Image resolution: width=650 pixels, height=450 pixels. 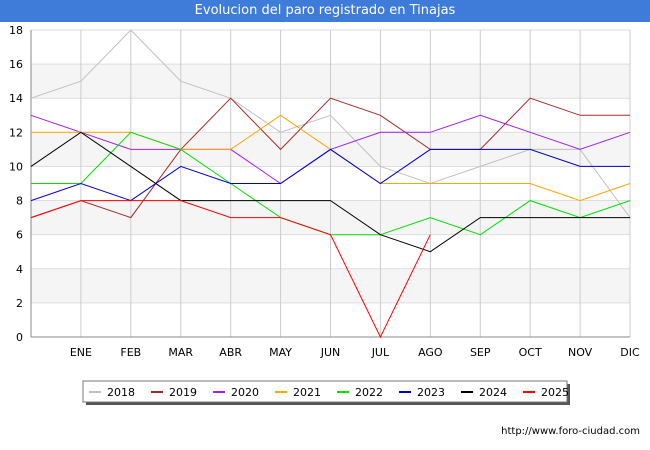 I want to click on x-tick-label: MAY, so click(x=280, y=352).